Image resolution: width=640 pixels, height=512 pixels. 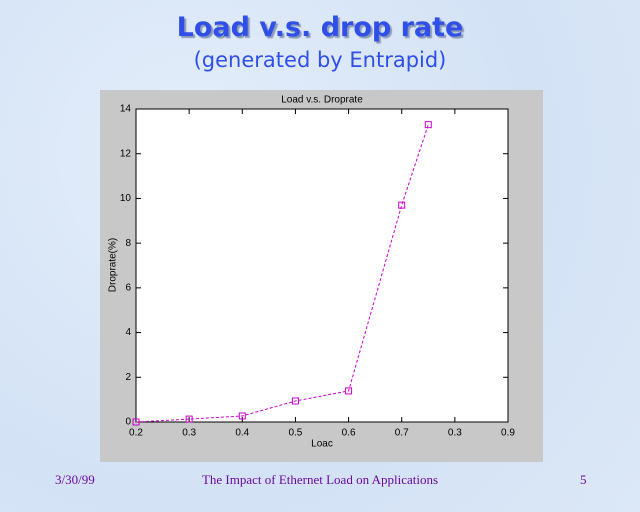 I want to click on y-tick-label: 4, so click(x=128, y=332).